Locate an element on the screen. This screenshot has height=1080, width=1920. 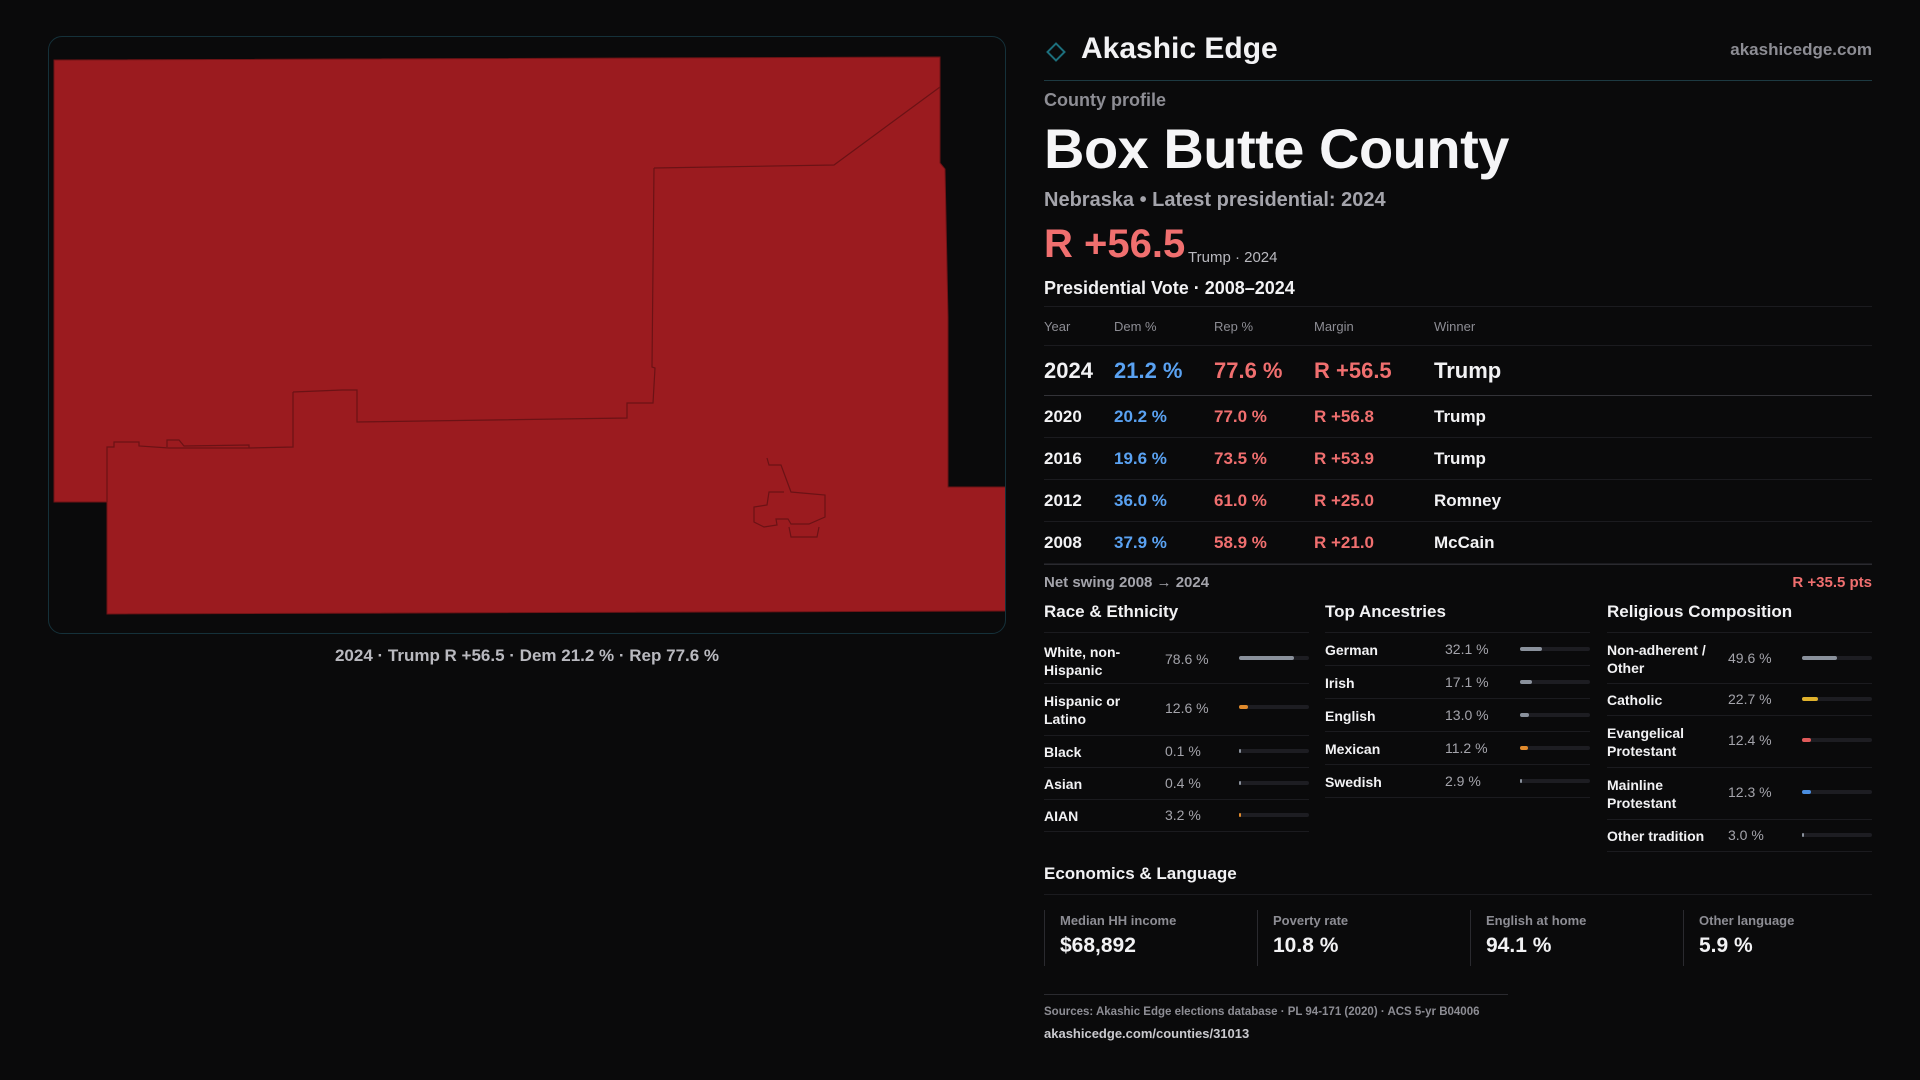
brand-domain-link: akashicedge.com is located at coordinates (1801, 49).